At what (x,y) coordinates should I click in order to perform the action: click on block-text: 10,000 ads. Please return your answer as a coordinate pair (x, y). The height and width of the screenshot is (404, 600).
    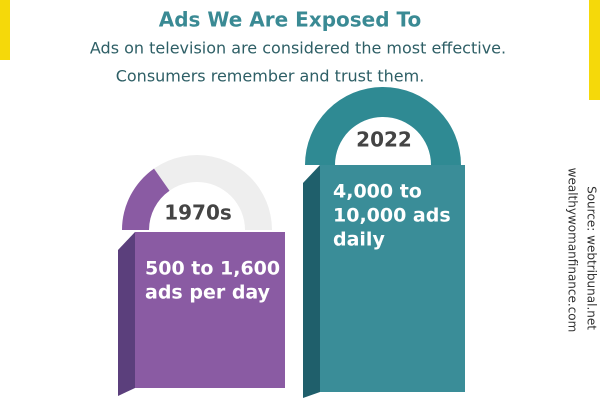
    Looking at the image, I should click on (392, 216).